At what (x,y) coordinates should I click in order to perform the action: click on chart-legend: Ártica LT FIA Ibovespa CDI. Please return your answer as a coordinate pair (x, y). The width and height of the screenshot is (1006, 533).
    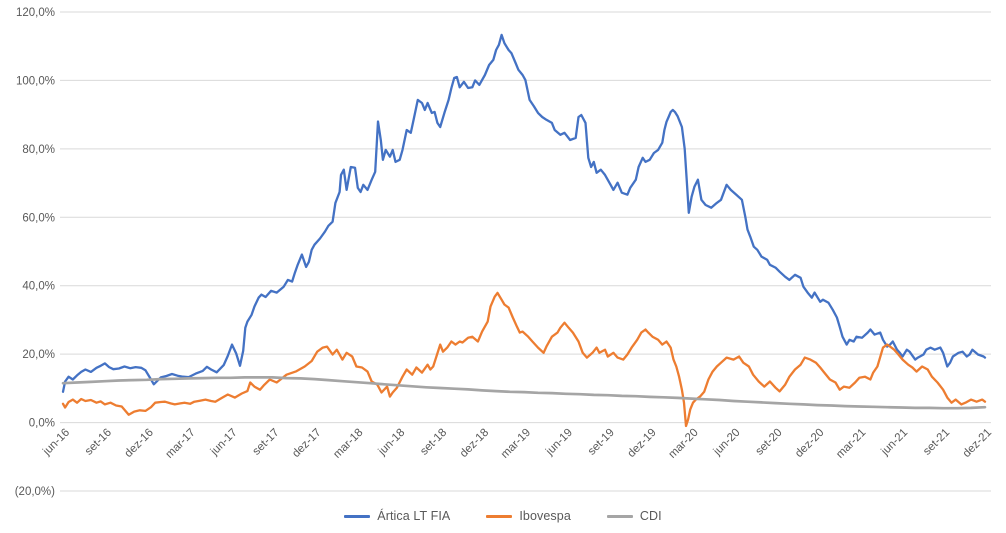
    Looking at the image, I should click on (503, 516).